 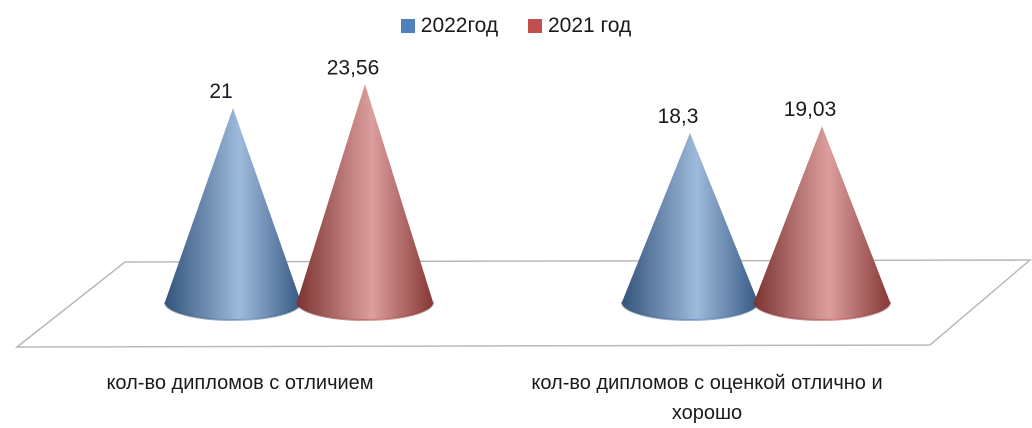 I want to click on legend-item-2021: 2021 год, so click(x=579, y=26).